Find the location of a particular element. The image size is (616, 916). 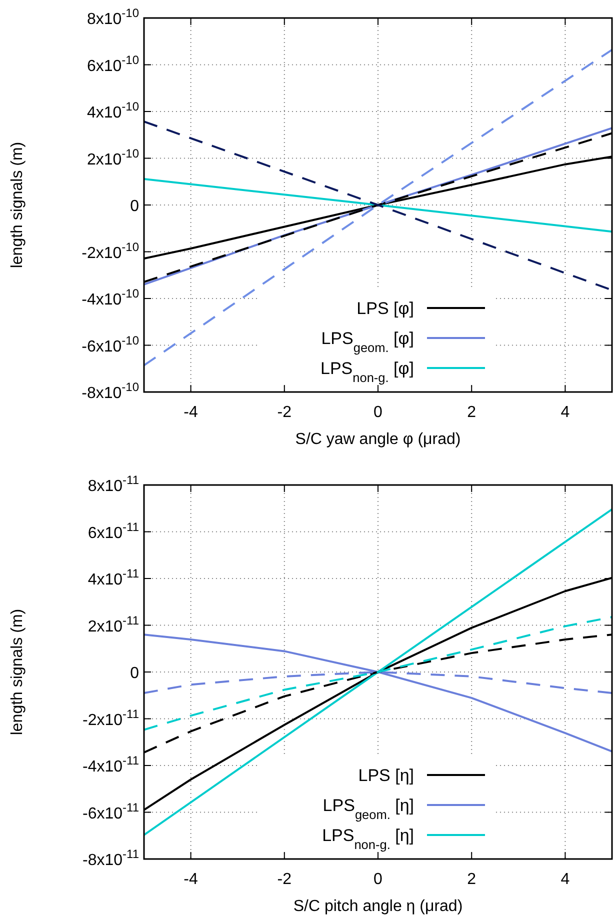

legend-label: LPS$_{non-g.}$ [η] is located at coordinates (368, 839).